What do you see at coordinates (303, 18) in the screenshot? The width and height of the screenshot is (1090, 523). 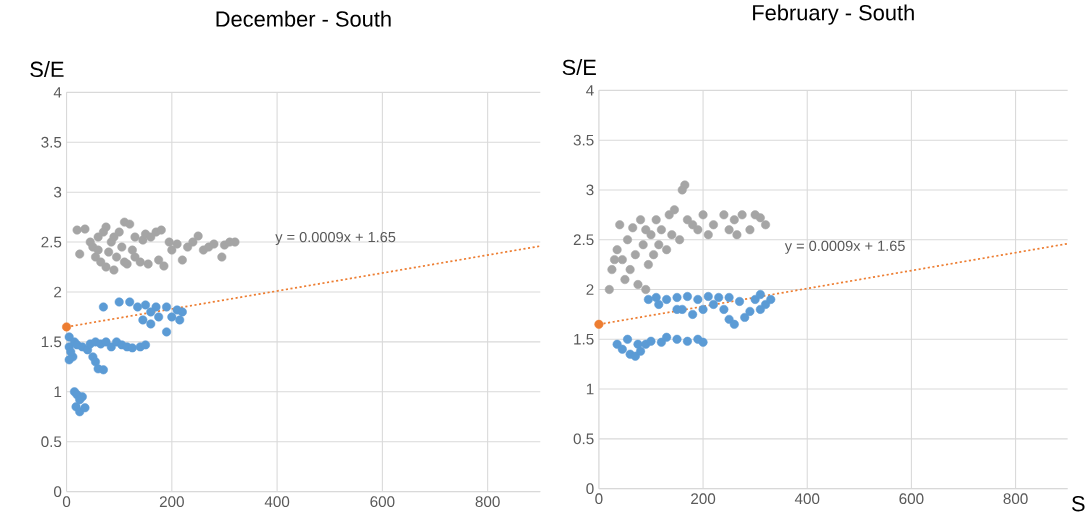 I see `chart-title: December - South` at bounding box center [303, 18].